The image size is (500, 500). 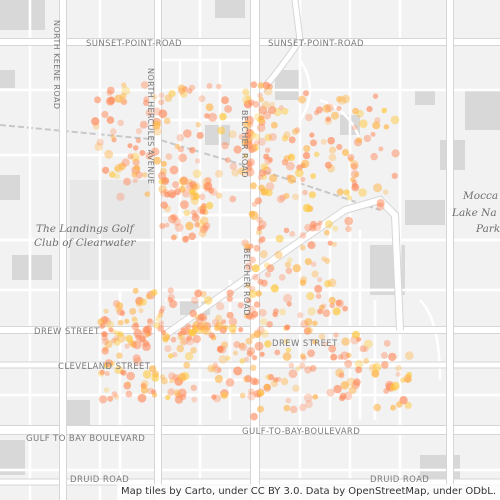 I want to click on label-cleveland: CLEVELAND STREET, so click(x=104, y=367).